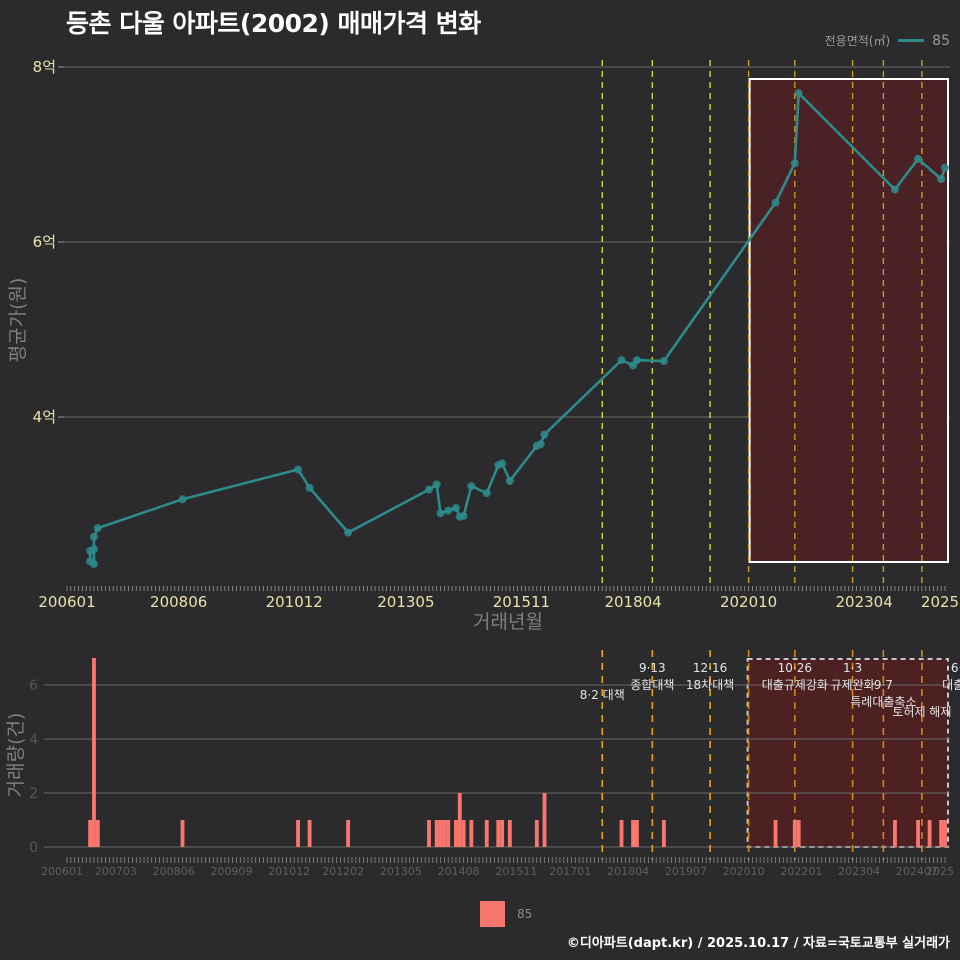 The width and height of the screenshot is (960, 960). Describe the element at coordinates (941, 40) in the screenshot. I see `legend-value: 85` at that location.